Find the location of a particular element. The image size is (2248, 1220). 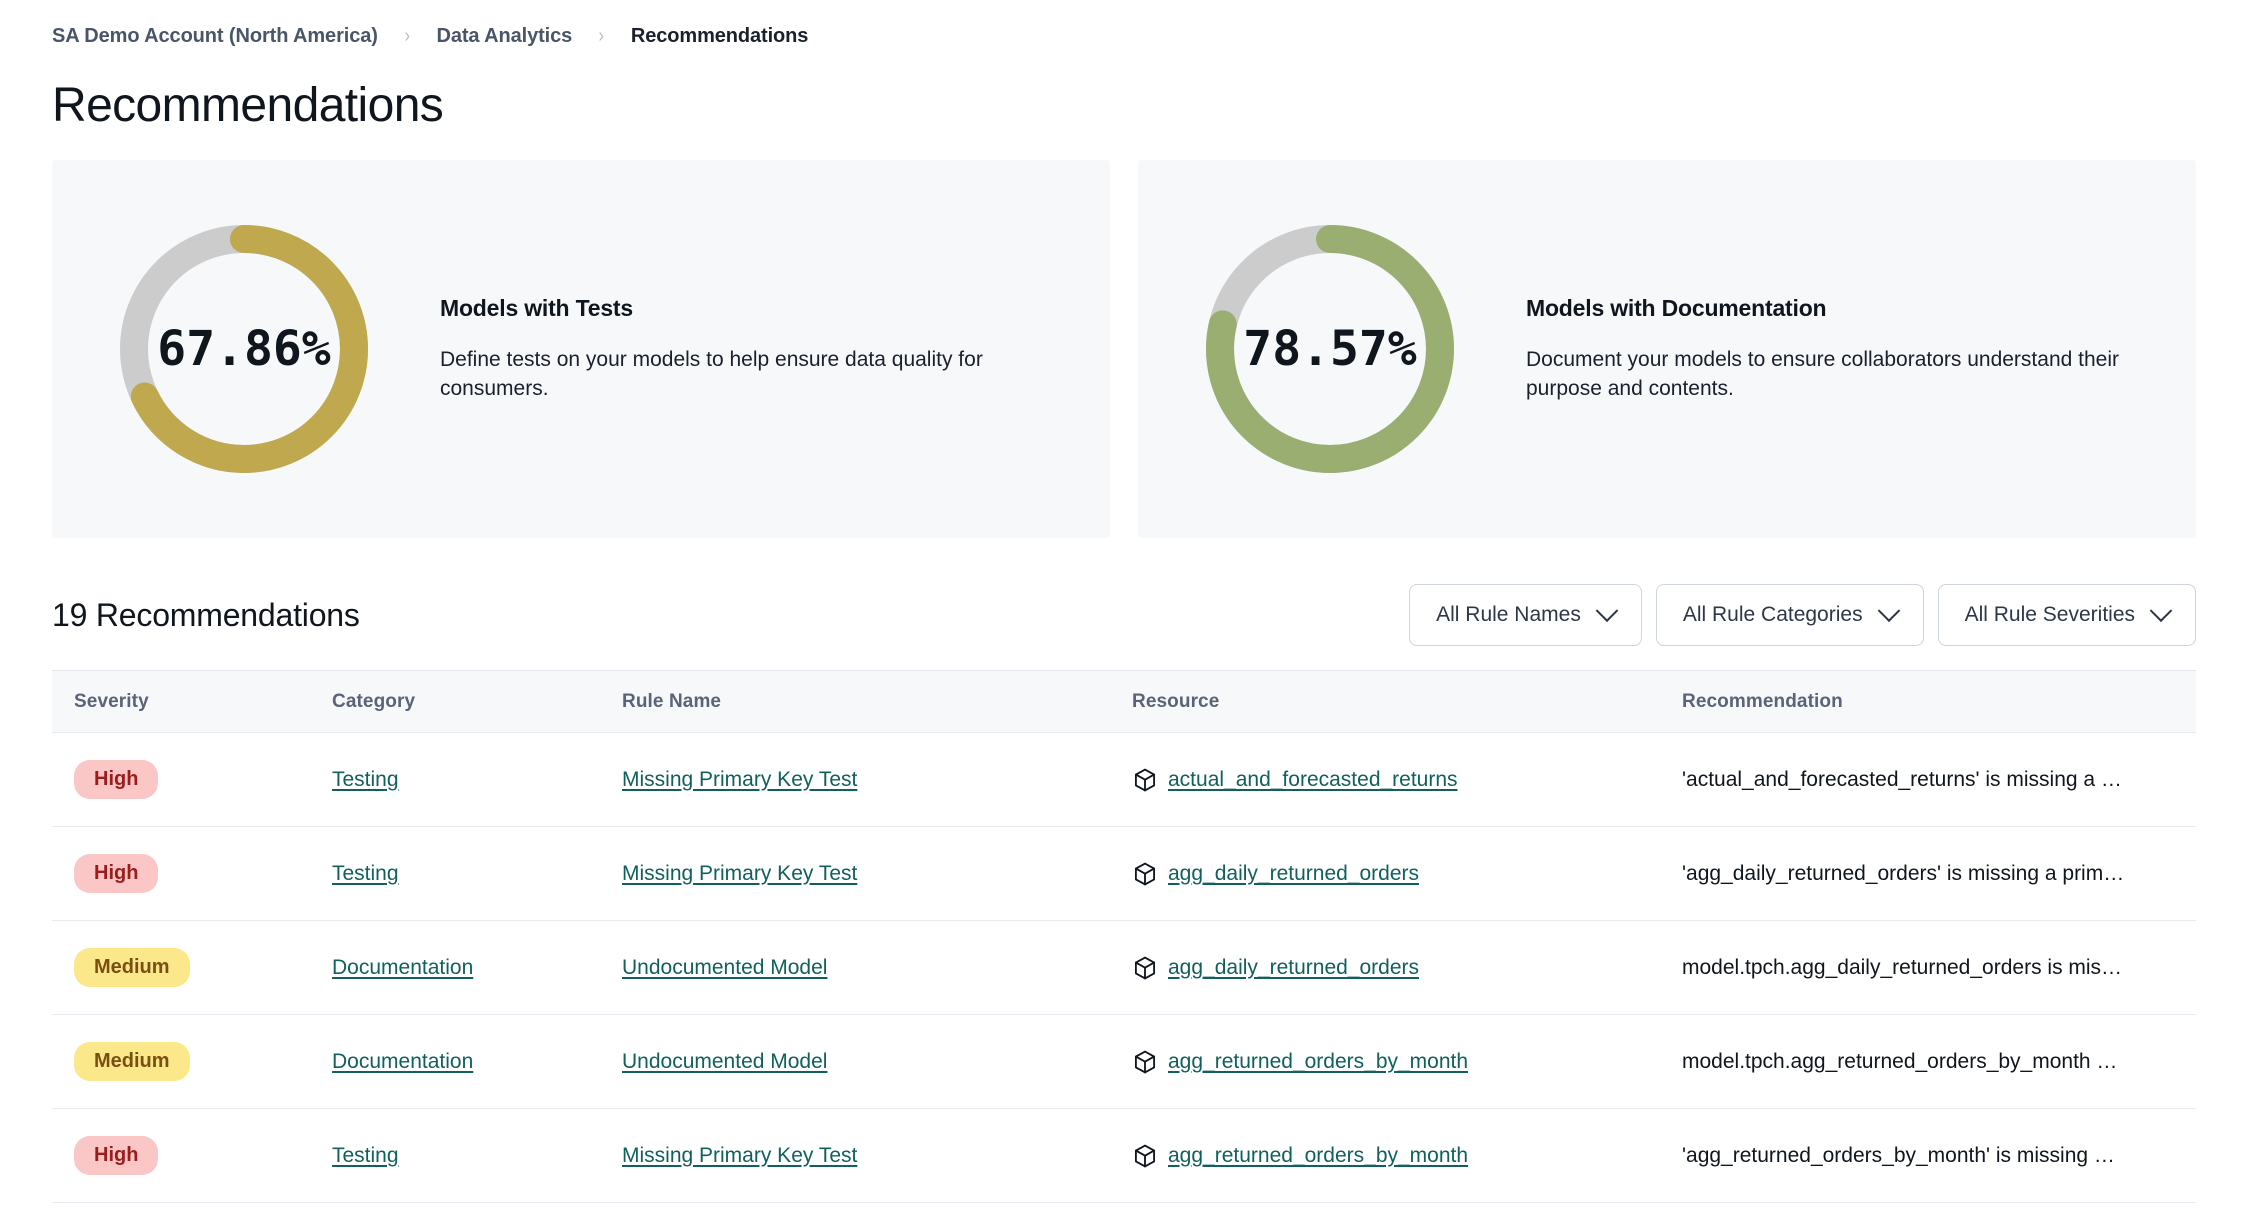

resource-link: actual_and_forecasted_returns is located at coordinates (1313, 779).